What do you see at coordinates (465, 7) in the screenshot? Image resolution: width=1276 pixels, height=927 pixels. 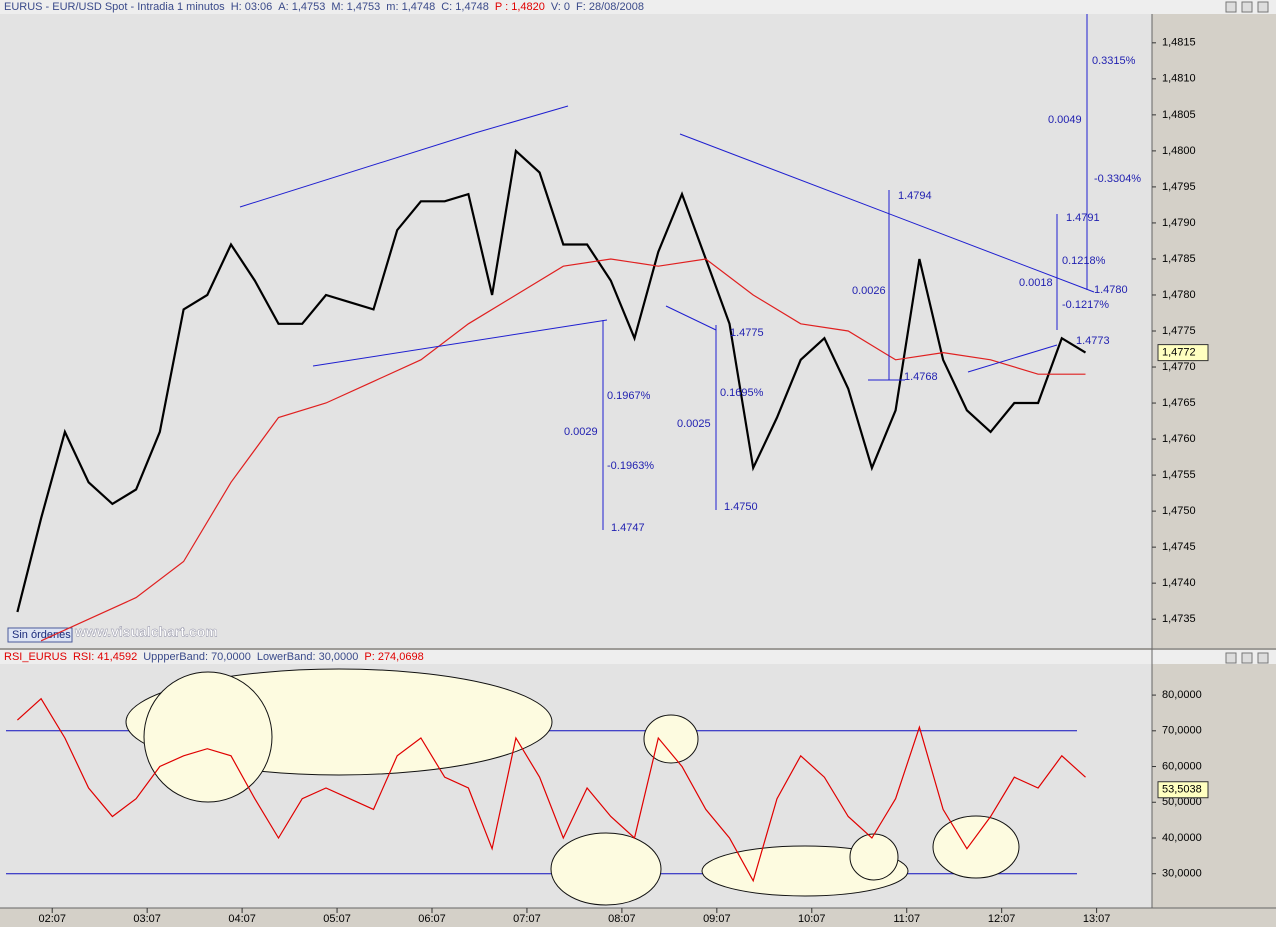 I see `header-item: C: 1,4748` at bounding box center [465, 7].